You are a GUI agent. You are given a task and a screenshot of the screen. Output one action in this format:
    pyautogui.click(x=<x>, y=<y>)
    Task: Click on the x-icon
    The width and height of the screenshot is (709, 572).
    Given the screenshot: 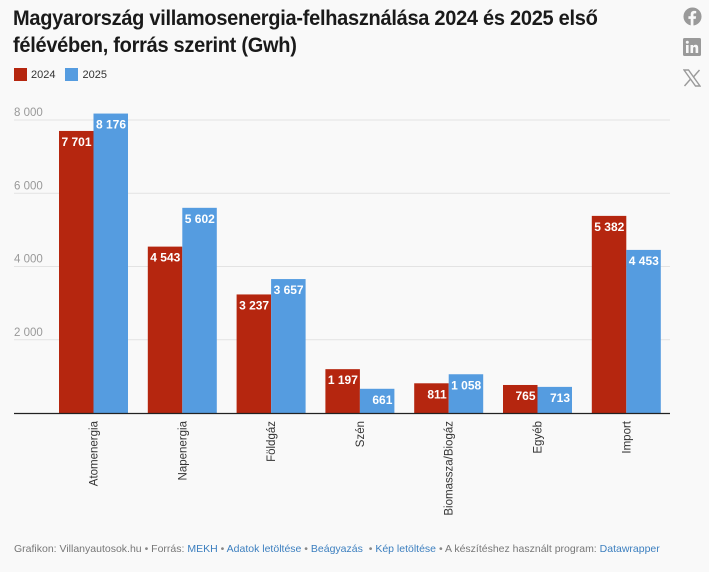 What is the action you would take?
    pyautogui.click(x=692, y=78)
    